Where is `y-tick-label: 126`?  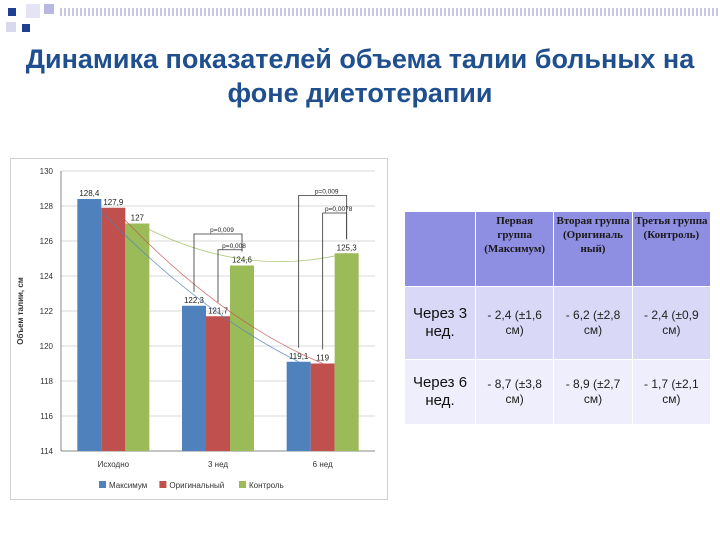 y-tick-label: 126 is located at coordinates (47, 241).